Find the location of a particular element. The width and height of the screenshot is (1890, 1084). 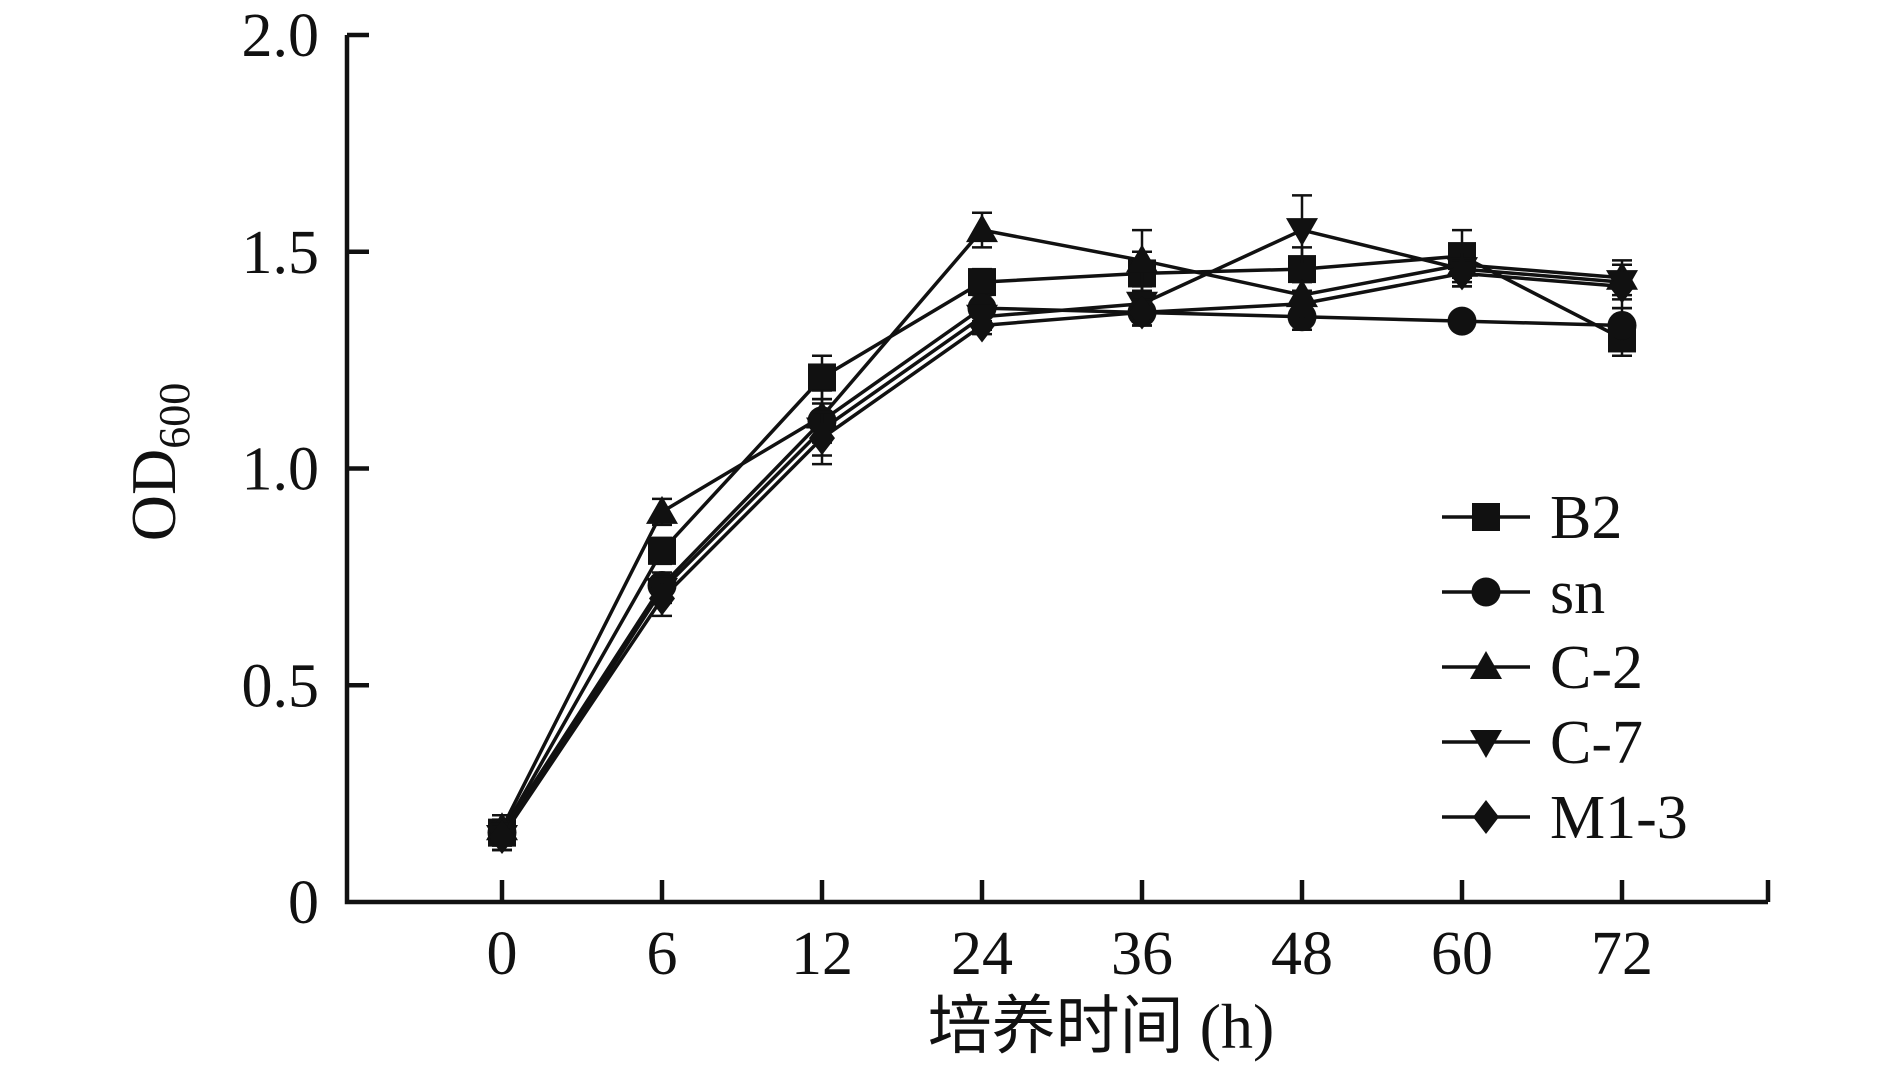

legend-marker-B2 is located at coordinates (1486, 517).